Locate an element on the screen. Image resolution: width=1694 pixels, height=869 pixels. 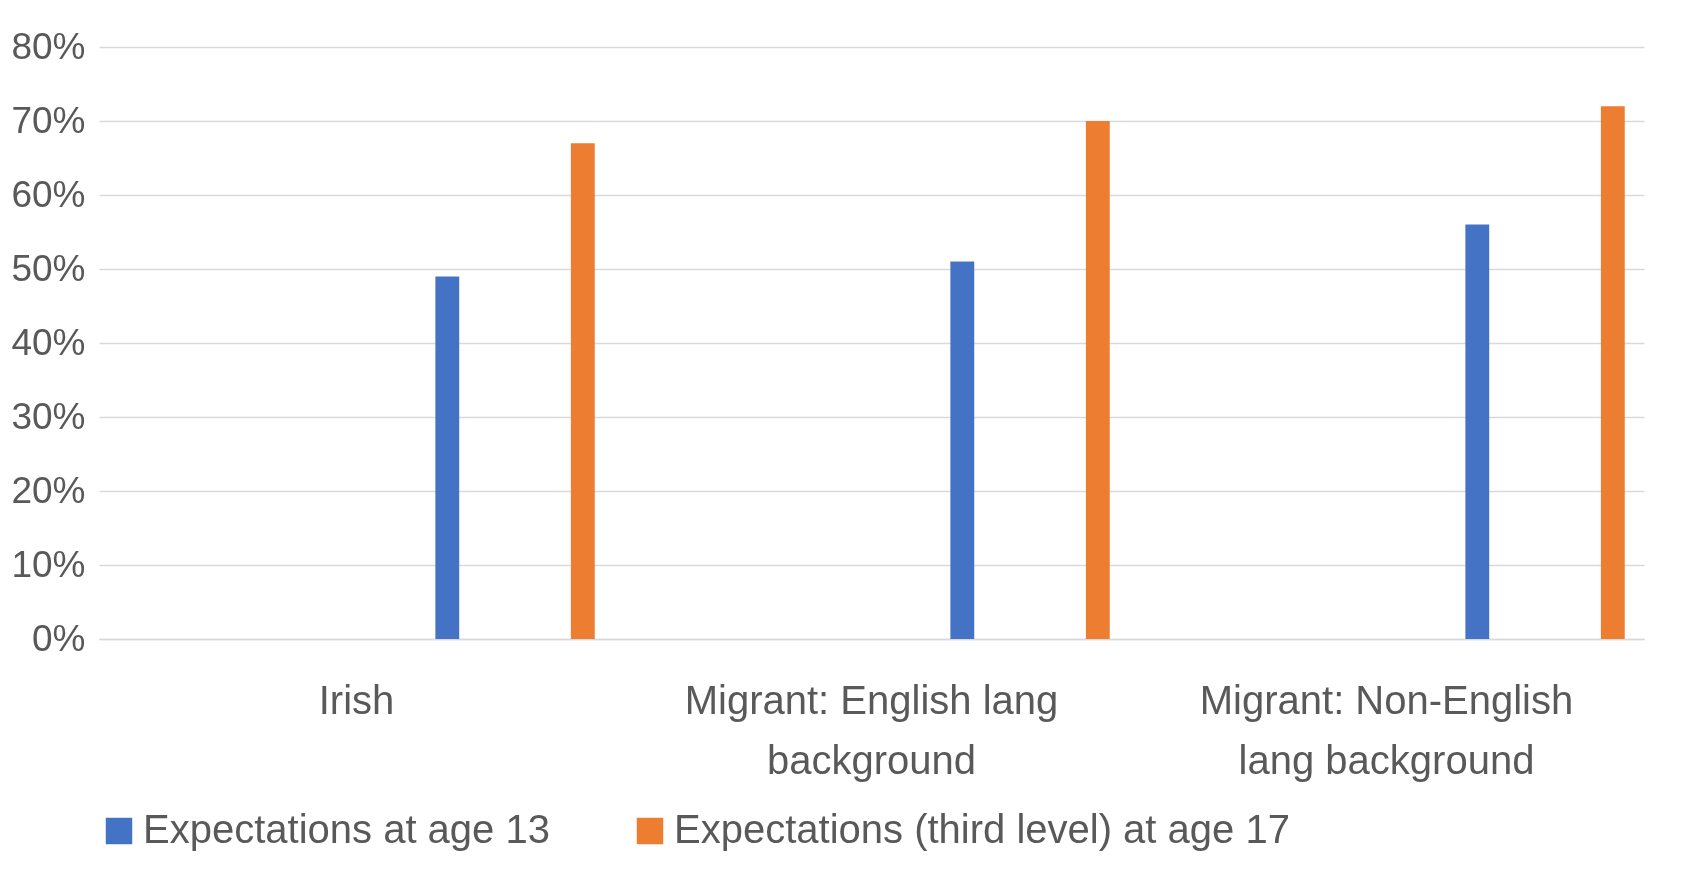
y-tick-label: 60% is located at coordinates (48, 194).